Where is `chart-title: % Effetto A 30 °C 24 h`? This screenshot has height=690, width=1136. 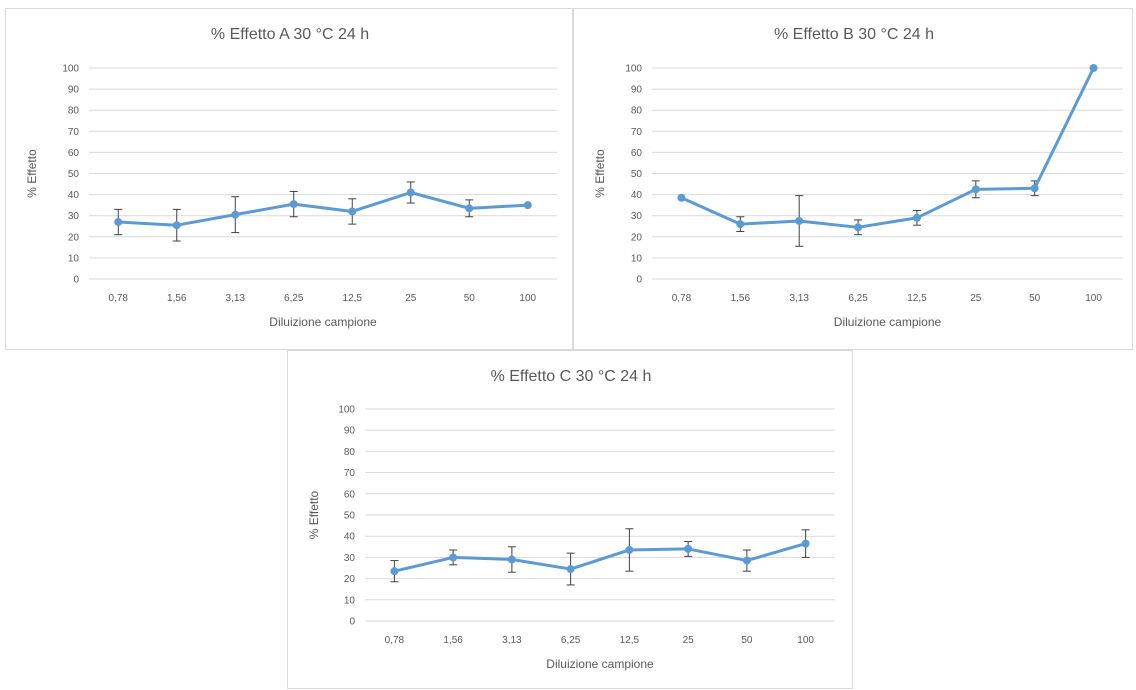
chart-title: % Effetto A 30 °C 24 h is located at coordinates (290, 34).